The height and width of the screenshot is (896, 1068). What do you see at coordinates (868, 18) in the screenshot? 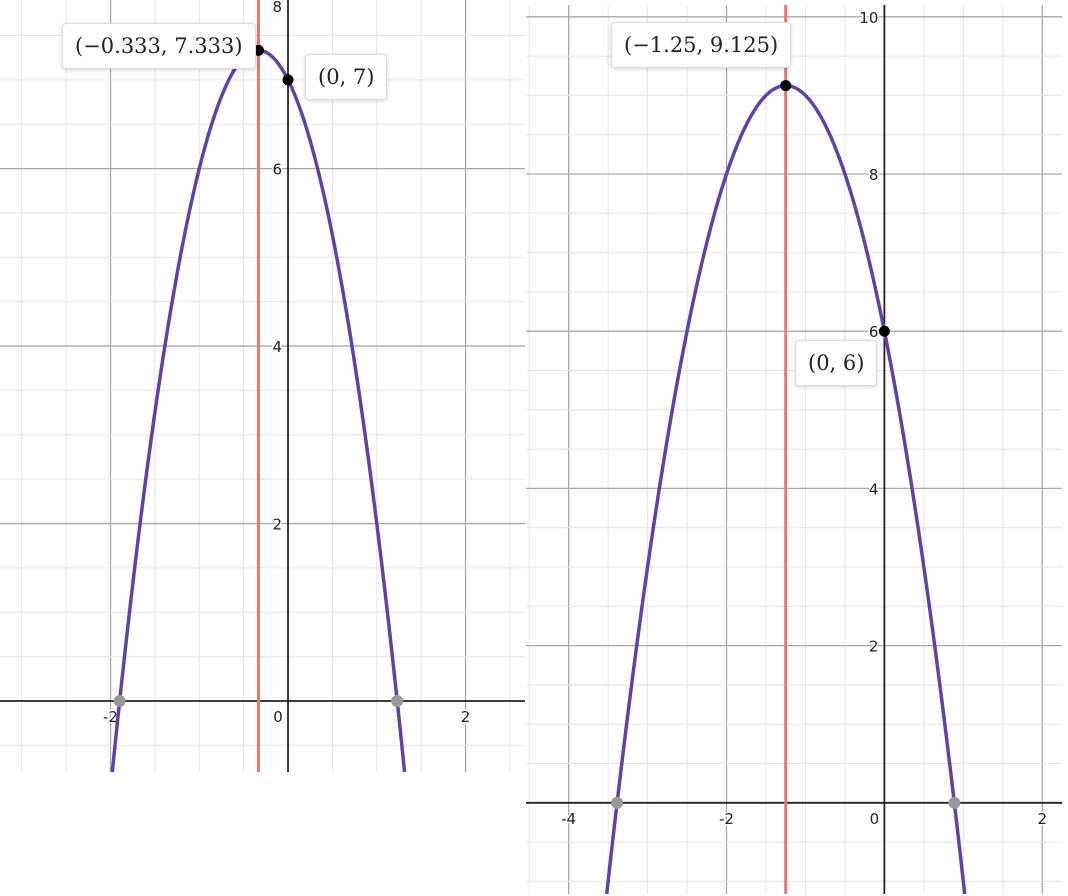
I see `y-tick-label: 10` at bounding box center [868, 18].